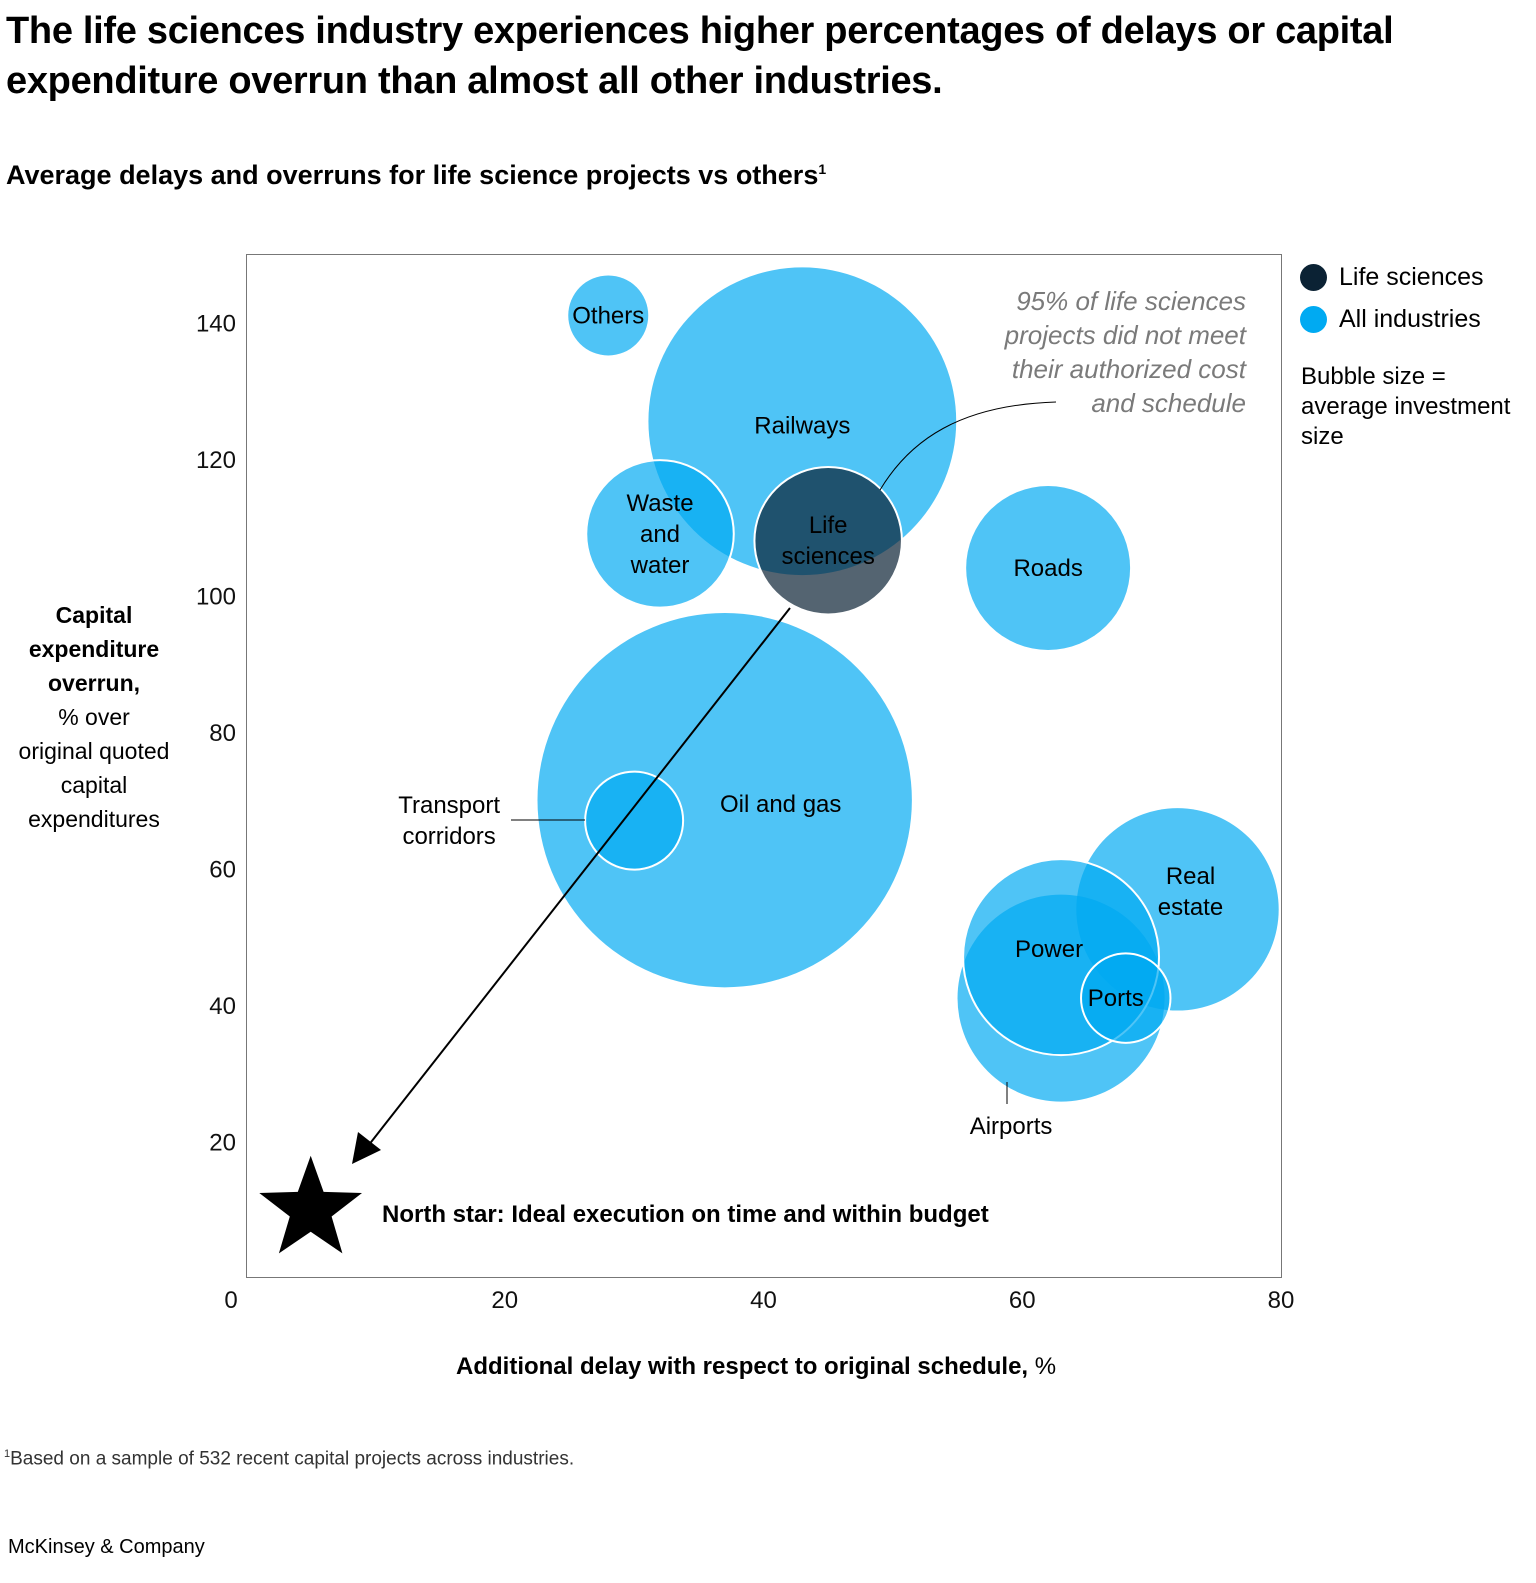 The height and width of the screenshot is (1583, 1536). I want to click on annotation-line: 95% of life sciences, so click(1131, 301).